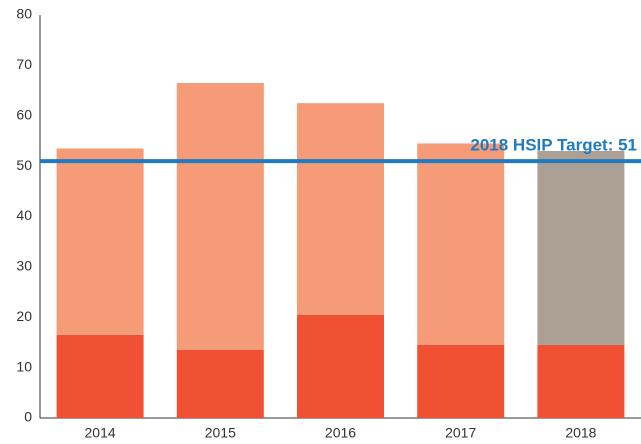 This screenshot has height=444, width=641. I want to click on y-tick-label: 70, so click(24, 64).